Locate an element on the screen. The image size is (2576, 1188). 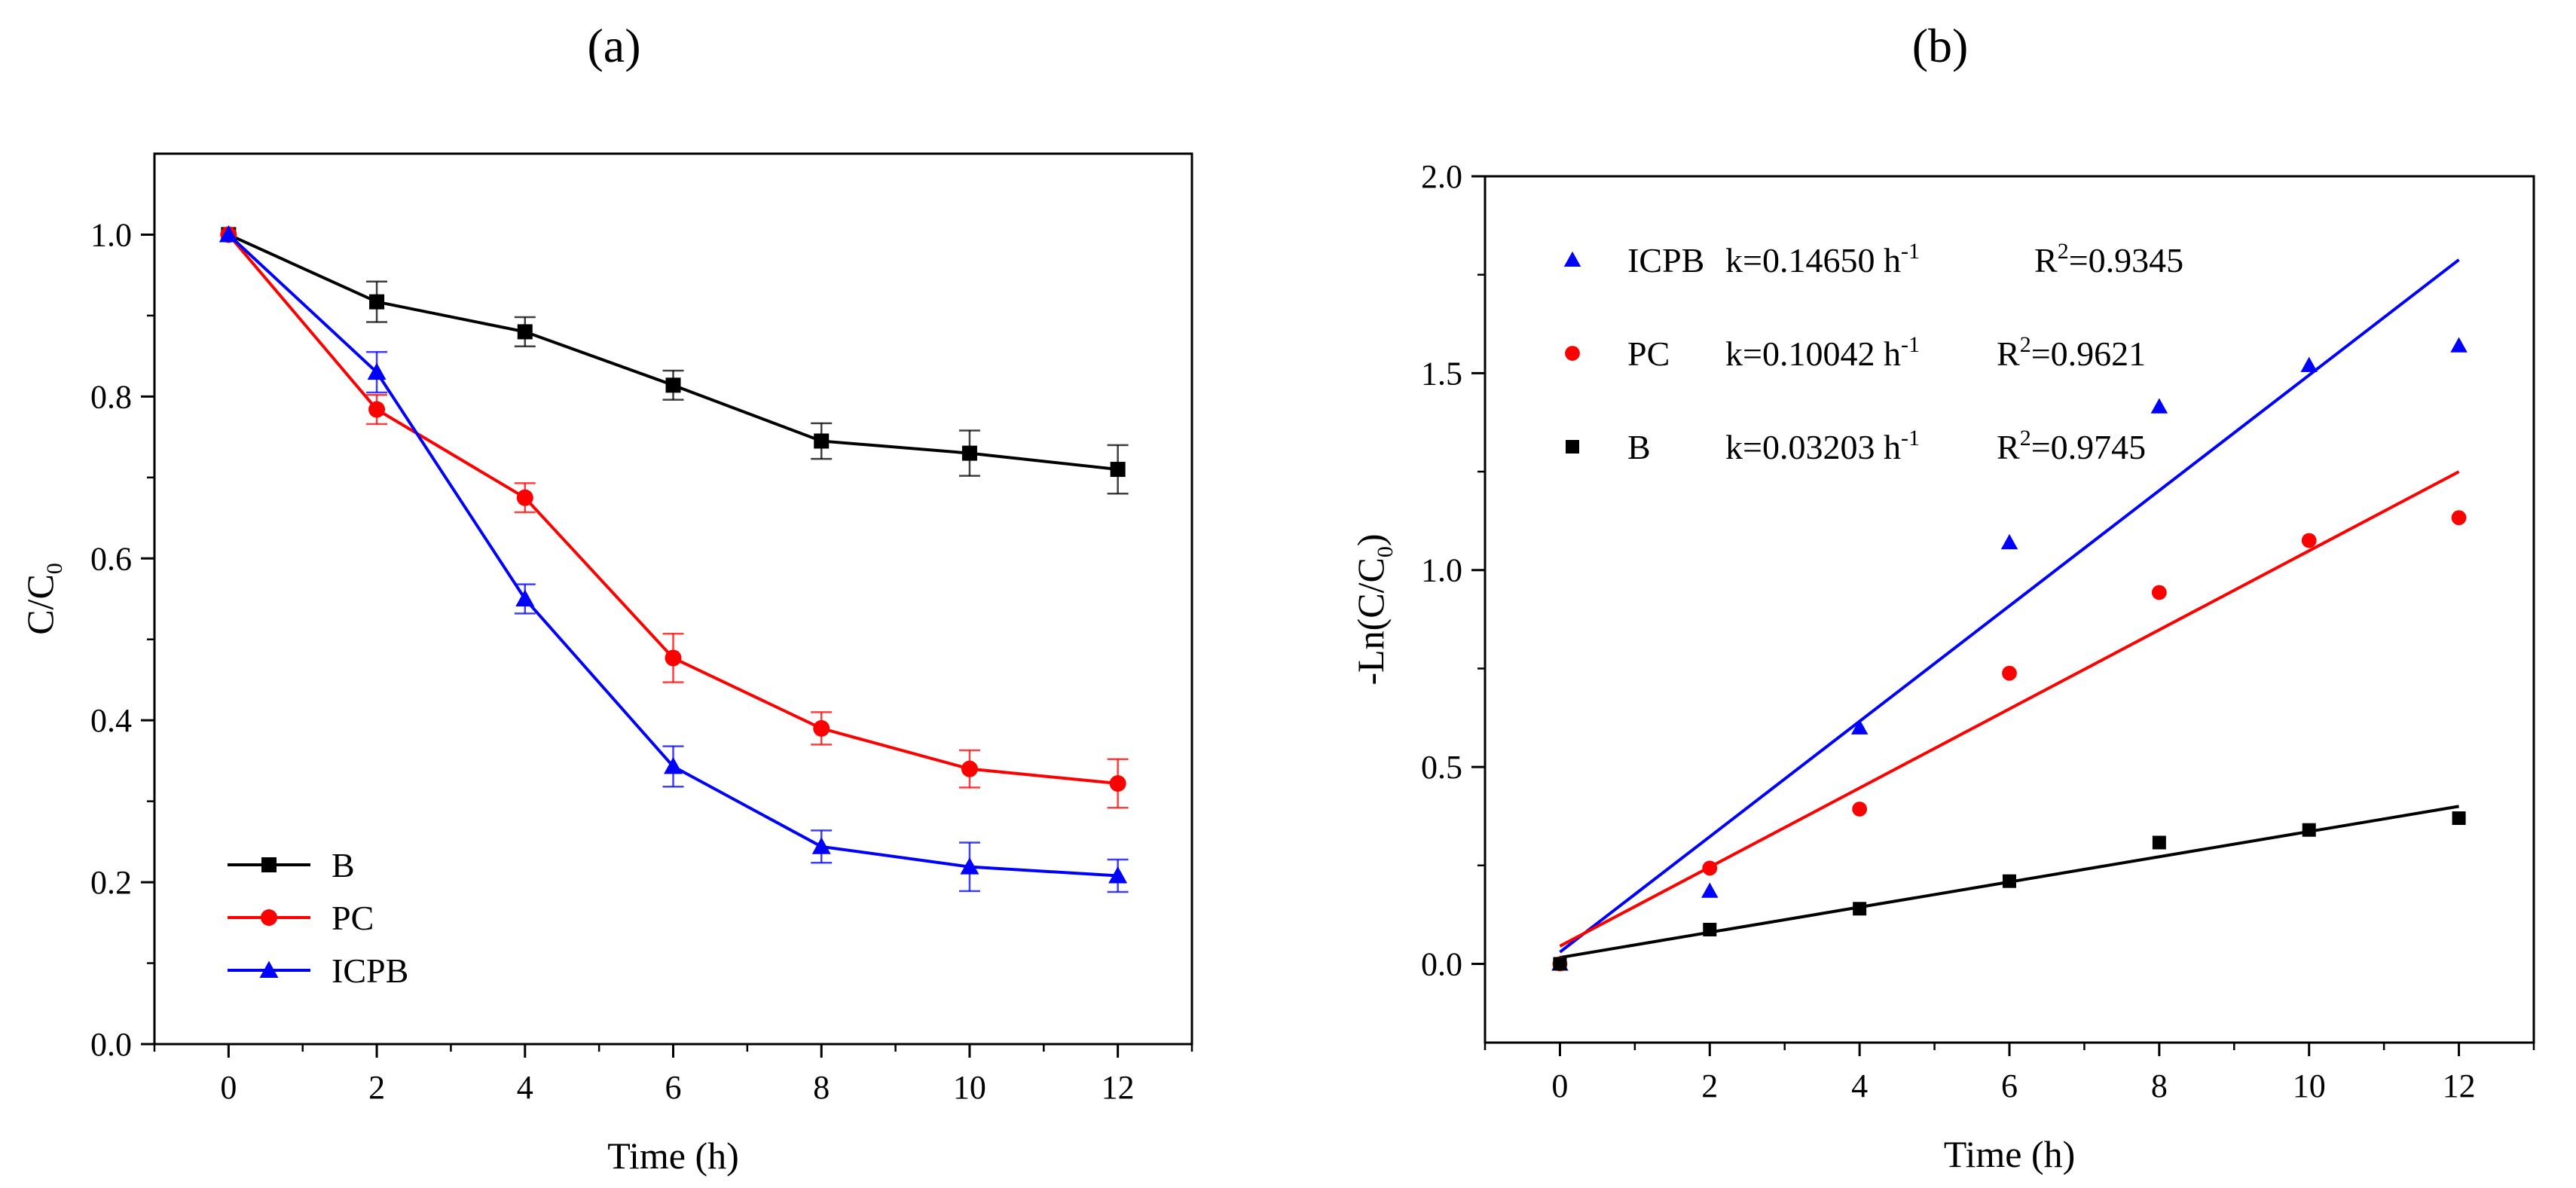
legend-item-pc: PC is located at coordinates (301, 918).